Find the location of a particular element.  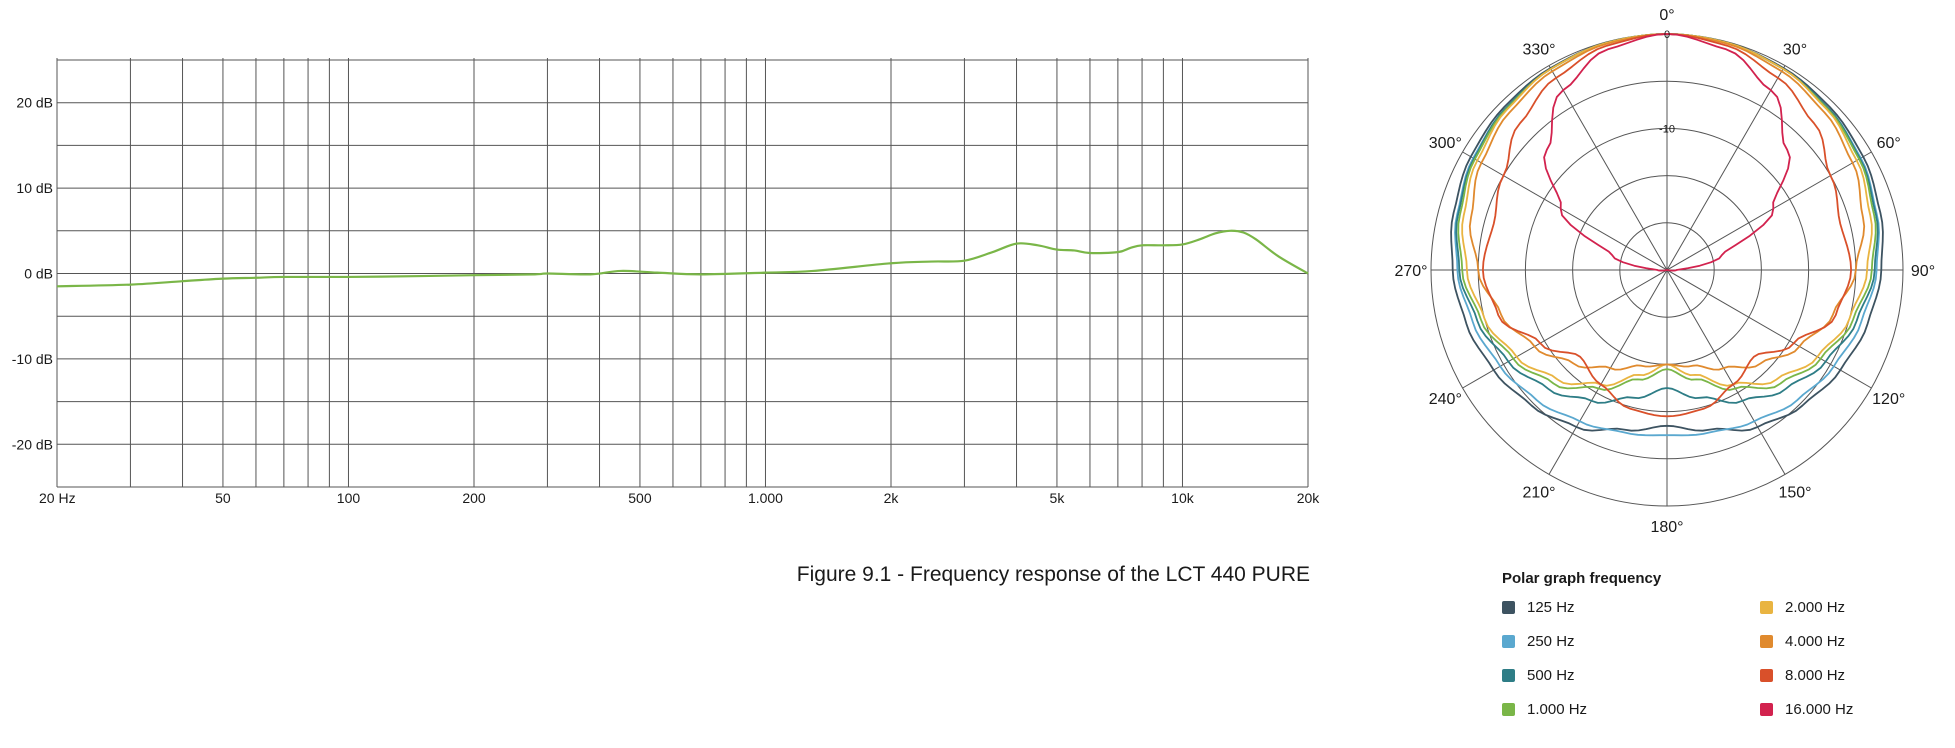

x-tick-label: 5k is located at coordinates (1058, 498).